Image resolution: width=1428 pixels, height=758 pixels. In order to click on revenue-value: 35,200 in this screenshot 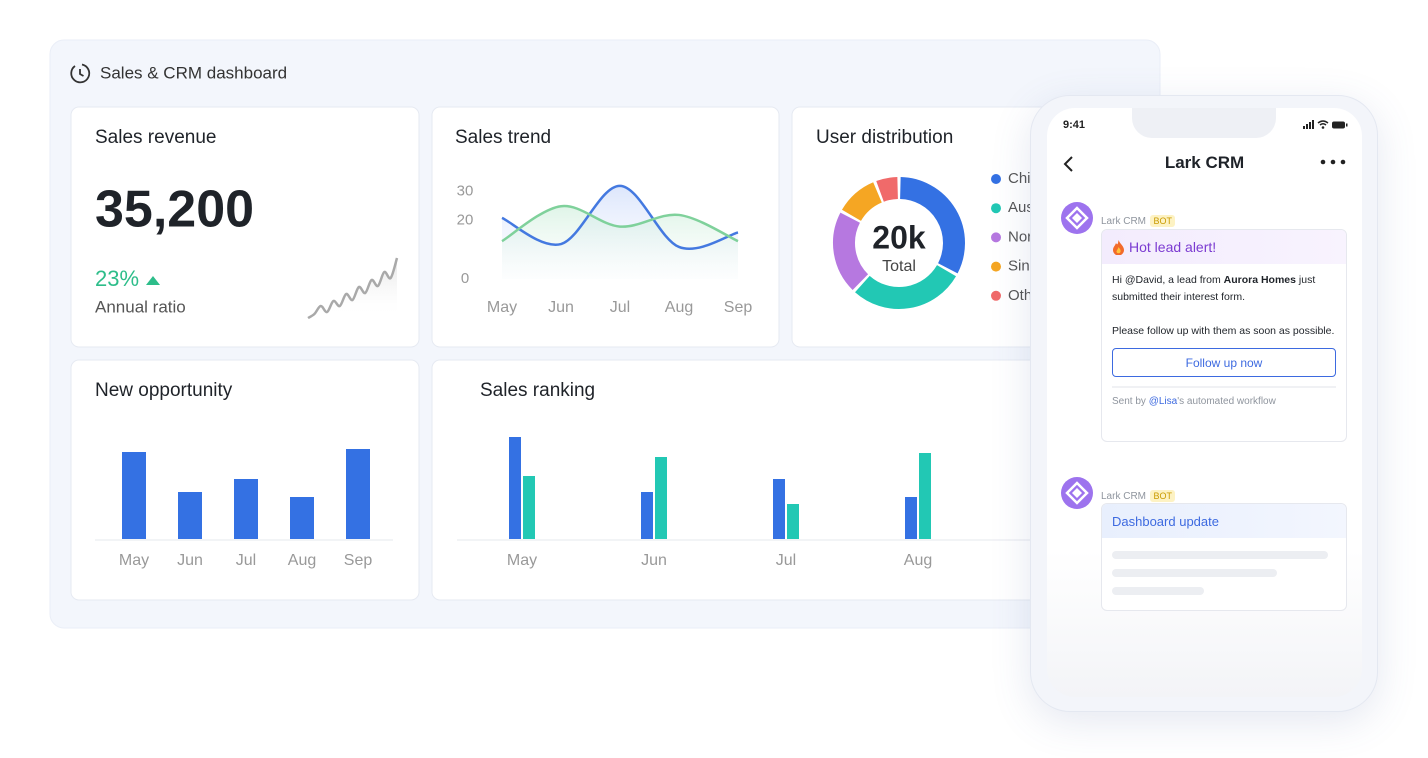, I will do `click(174, 210)`.